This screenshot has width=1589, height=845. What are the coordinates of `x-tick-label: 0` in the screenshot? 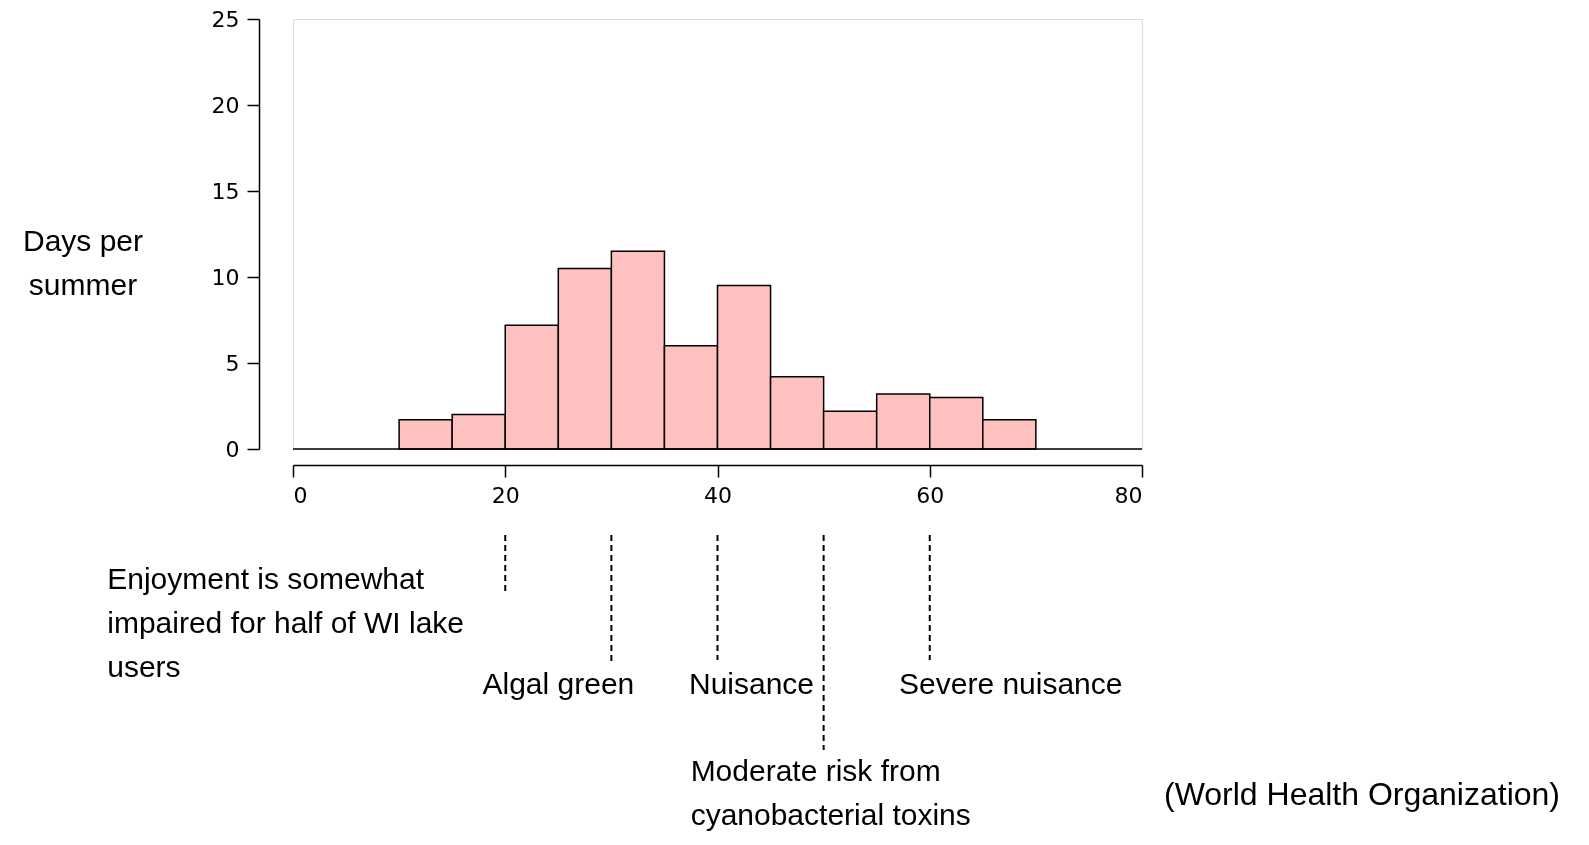 It's located at (300, 495).